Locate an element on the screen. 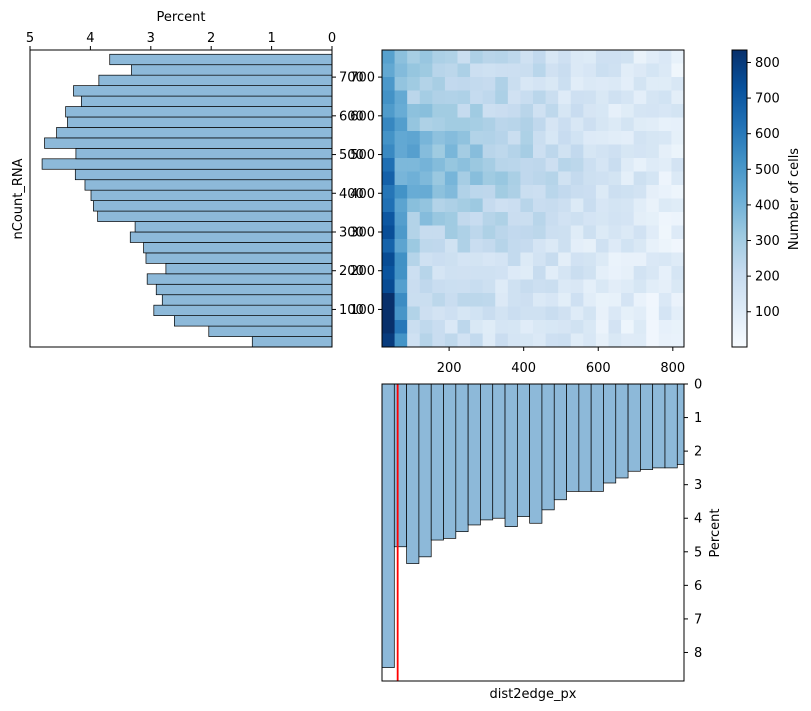 Image resolution: width=811 pixels, height=711 pixels. colorbar: 100 200 300 400 500 600 700 800 Number of cells is located at coordinates (766, 198).